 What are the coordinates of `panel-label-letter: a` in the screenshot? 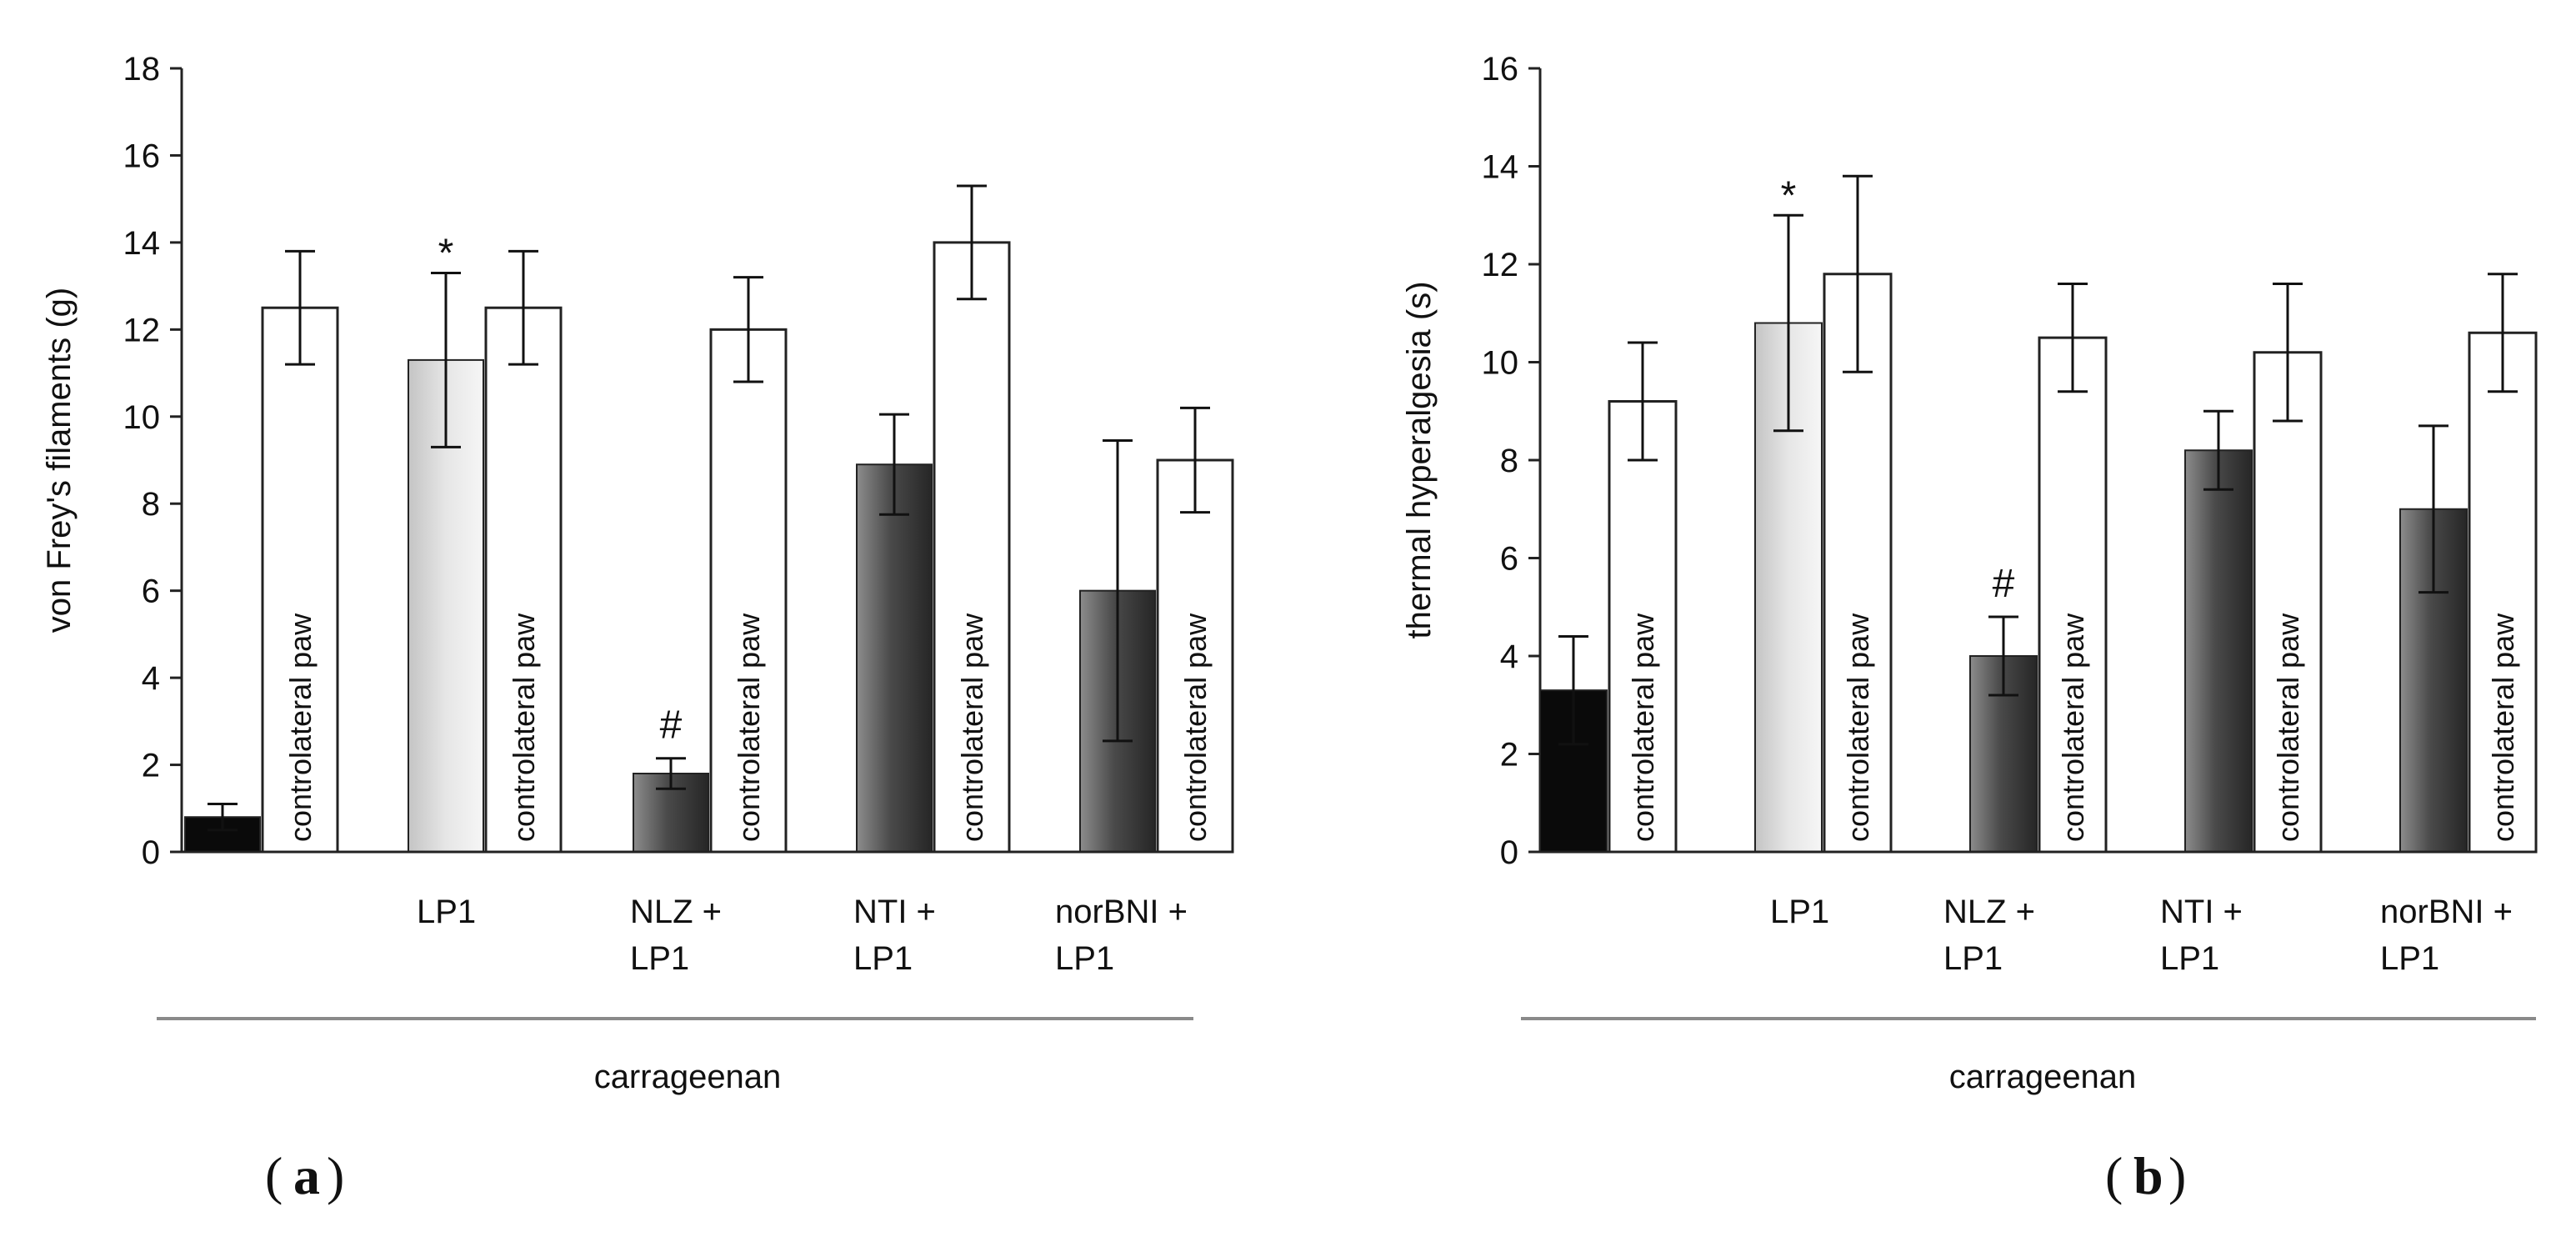 It's located at (307, 1175).